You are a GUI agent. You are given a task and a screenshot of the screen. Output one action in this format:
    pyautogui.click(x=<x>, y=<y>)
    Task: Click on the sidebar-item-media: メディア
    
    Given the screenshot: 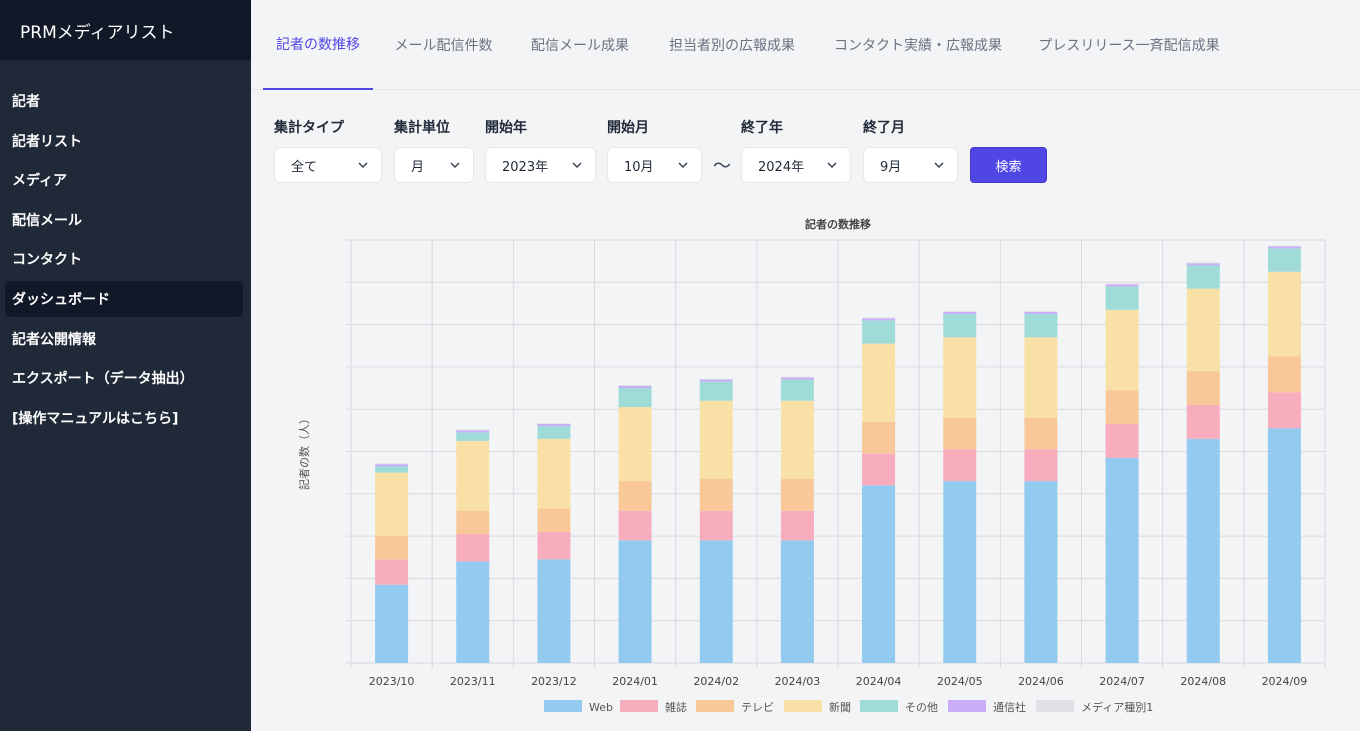 What is the action you would take?
    pyautogui.click(x=40, y=181)
    